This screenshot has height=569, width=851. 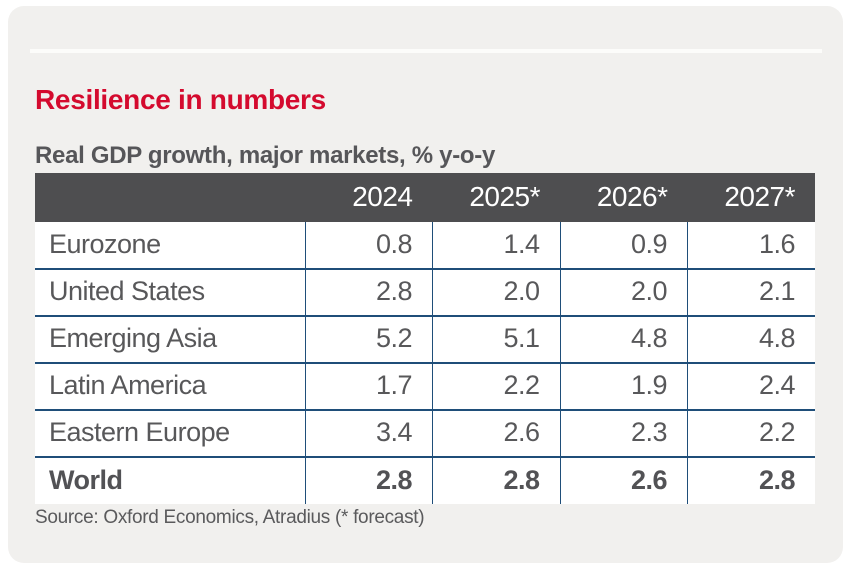 What do you see at coordinates (170, 292) in the screenshot?
I see `row-label: United States` at bounding box center [170, 292].